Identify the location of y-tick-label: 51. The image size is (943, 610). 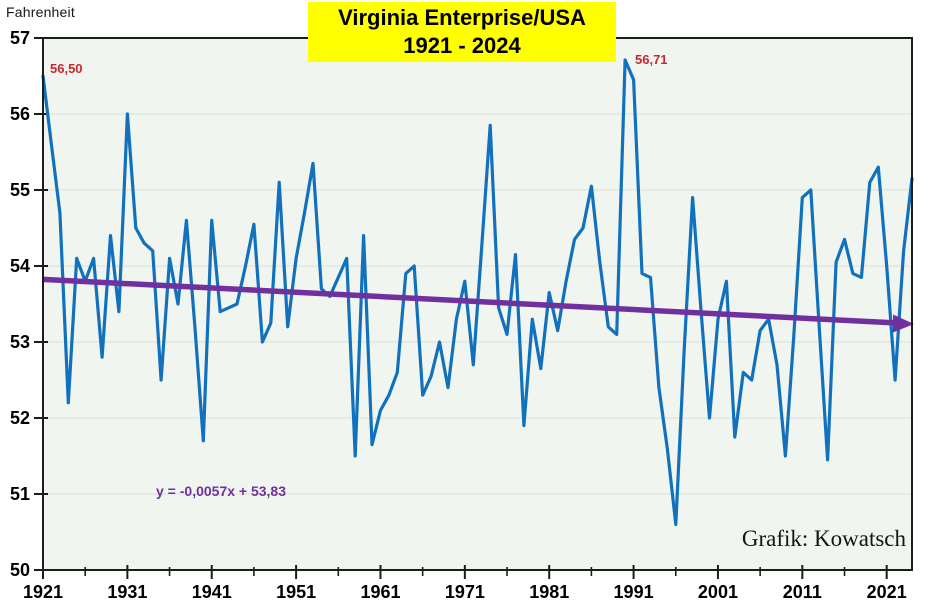
(20, 494).